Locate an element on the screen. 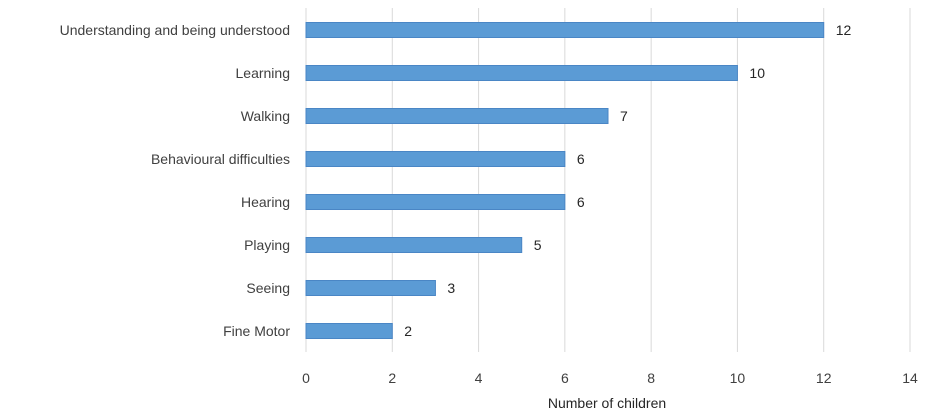  value-label: 10 is located at coordinates (757, 73).